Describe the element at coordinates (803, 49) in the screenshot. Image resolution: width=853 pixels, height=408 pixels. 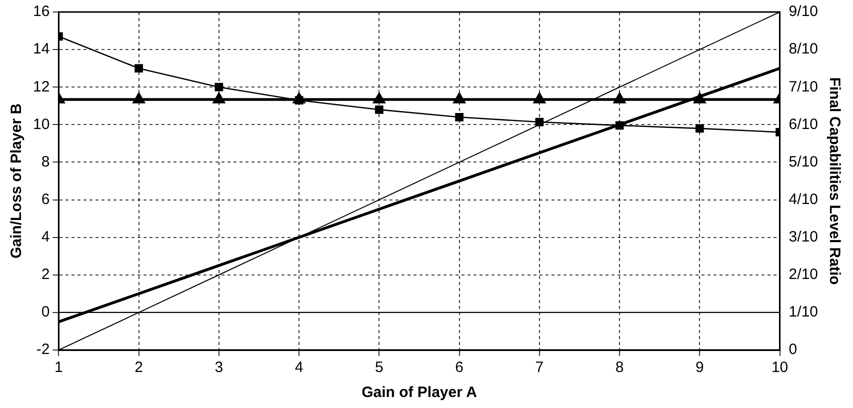
I see `y2-tick-label: 8/10` at that location.